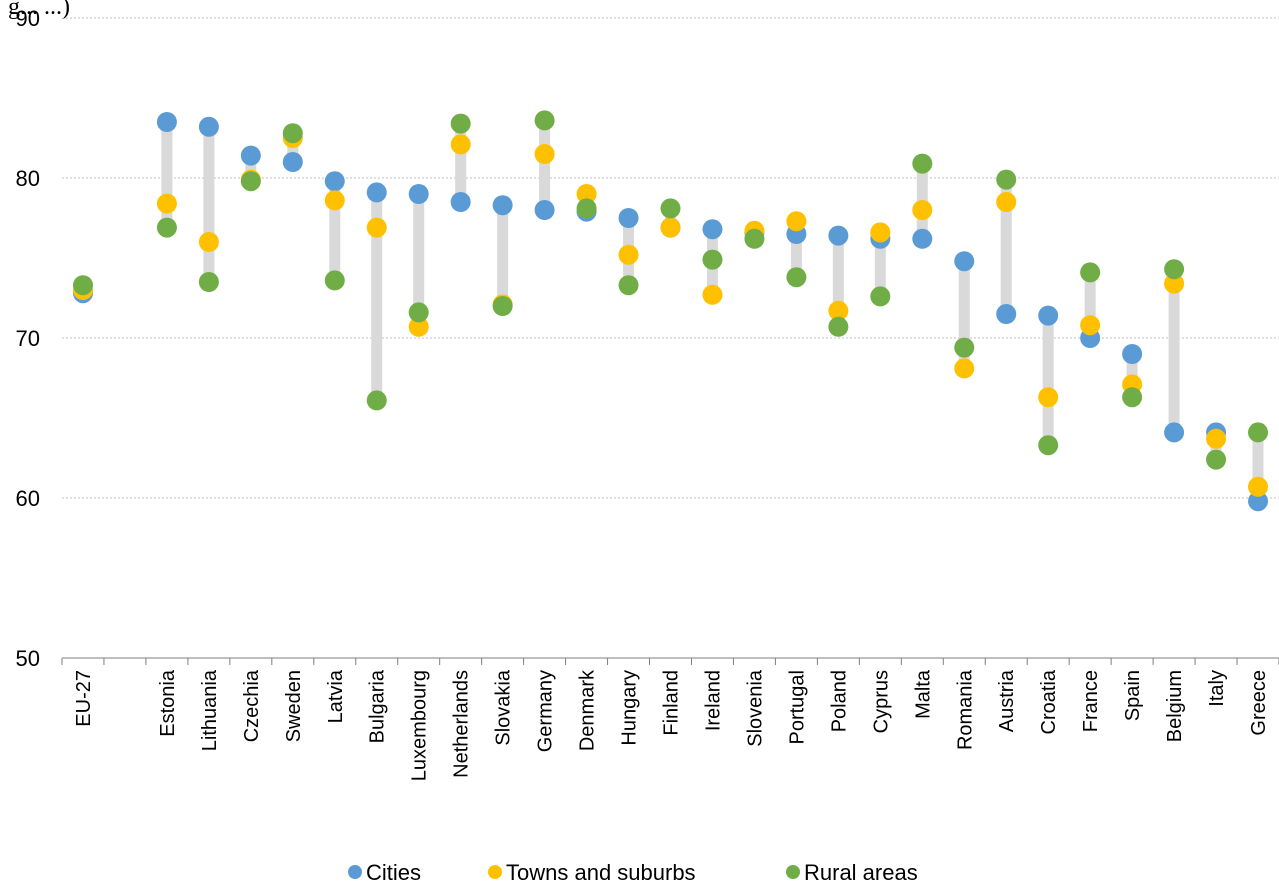 The width and height of the screenshot is (1279, 884). Describe the element at coordinates (546, 711) in the screenshot. I see `x-category-label: Germany` at that location.